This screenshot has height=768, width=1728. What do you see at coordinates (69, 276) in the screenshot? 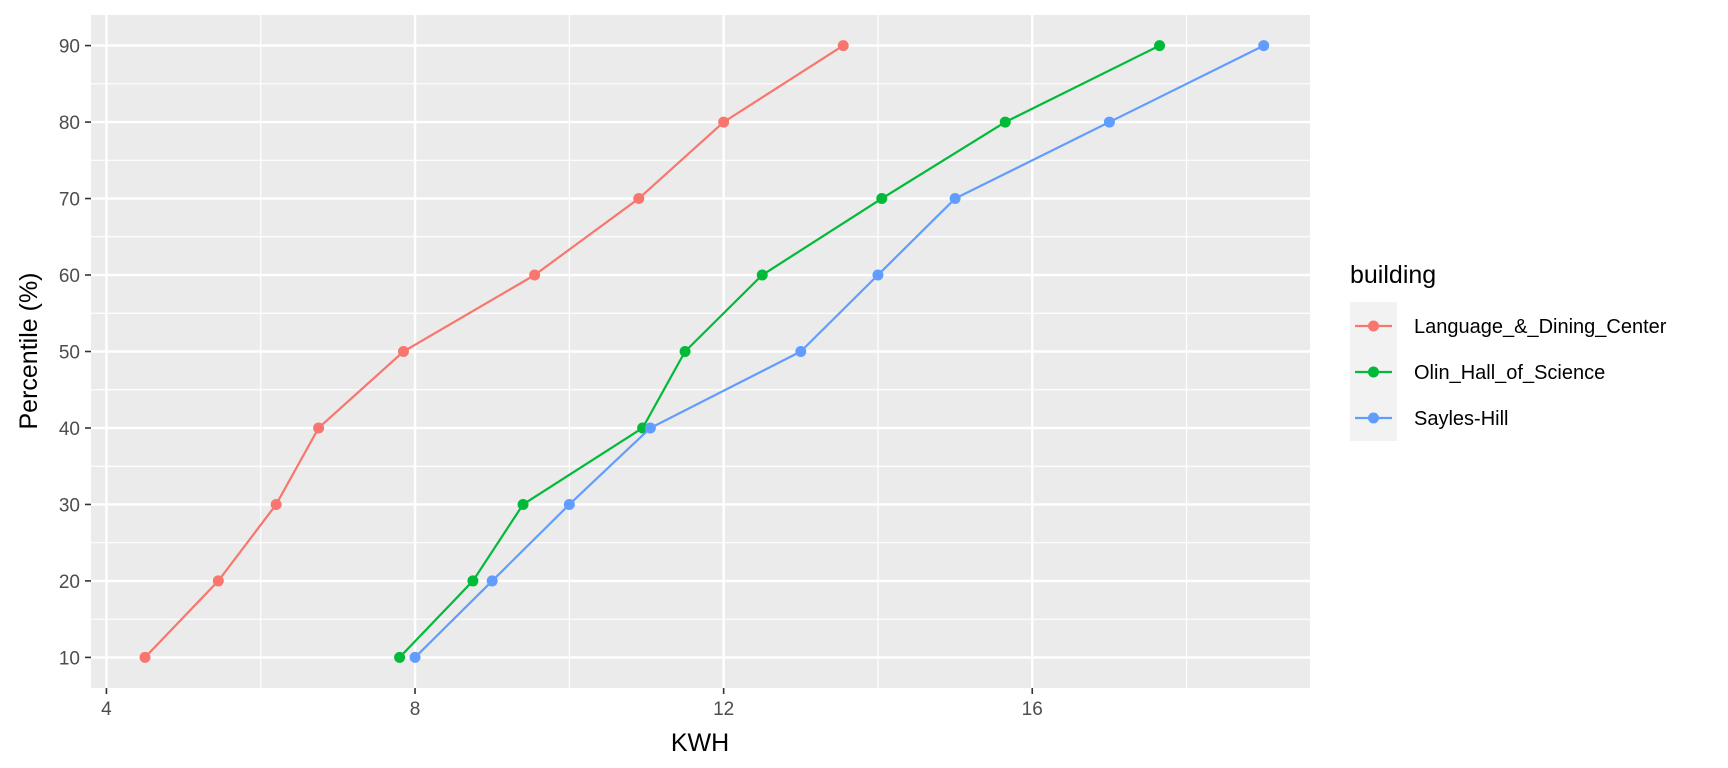
I see `y-tick-label: 60` at bounding box center [69, 276].